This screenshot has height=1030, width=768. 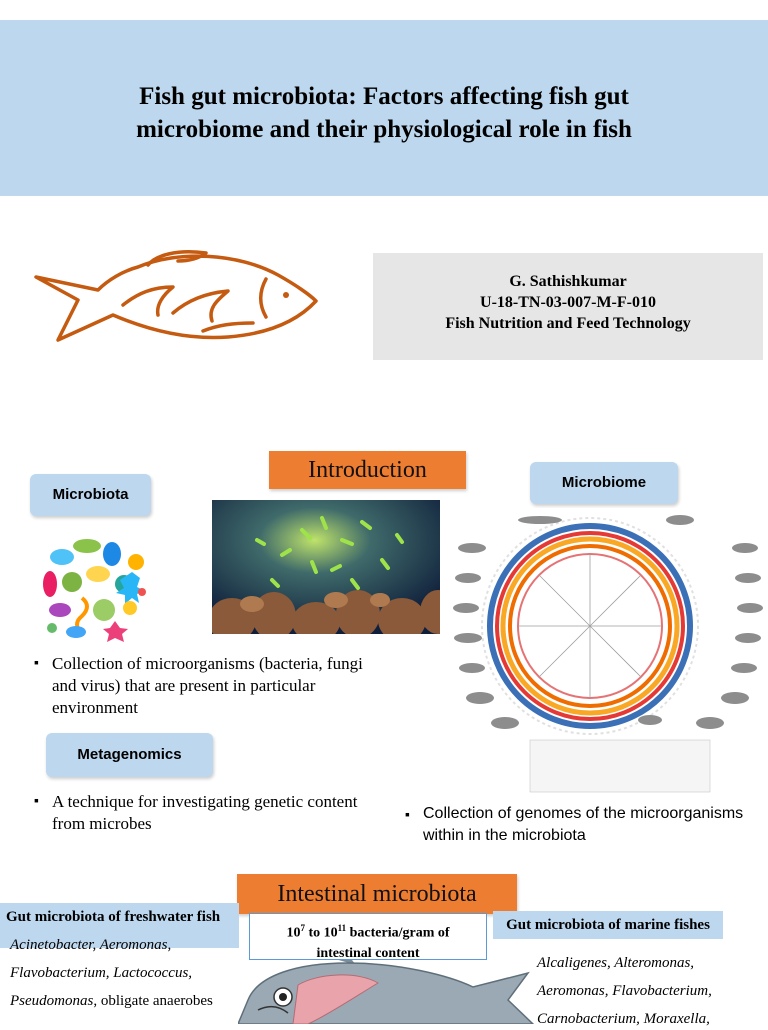 What do you see at coordinates (386, 989) in the screenshot?
I see `fish-anatomy-illustration` at bounding box center [386, 989].